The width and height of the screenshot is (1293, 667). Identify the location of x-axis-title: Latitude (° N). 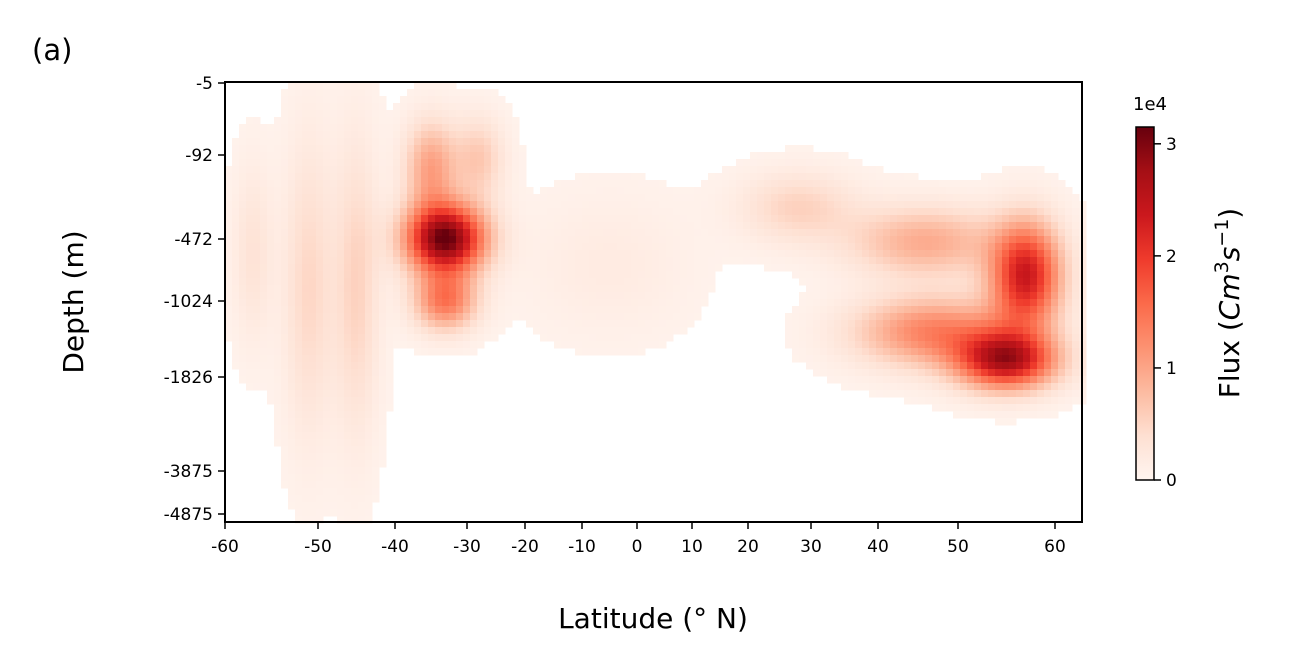
(653, 618).